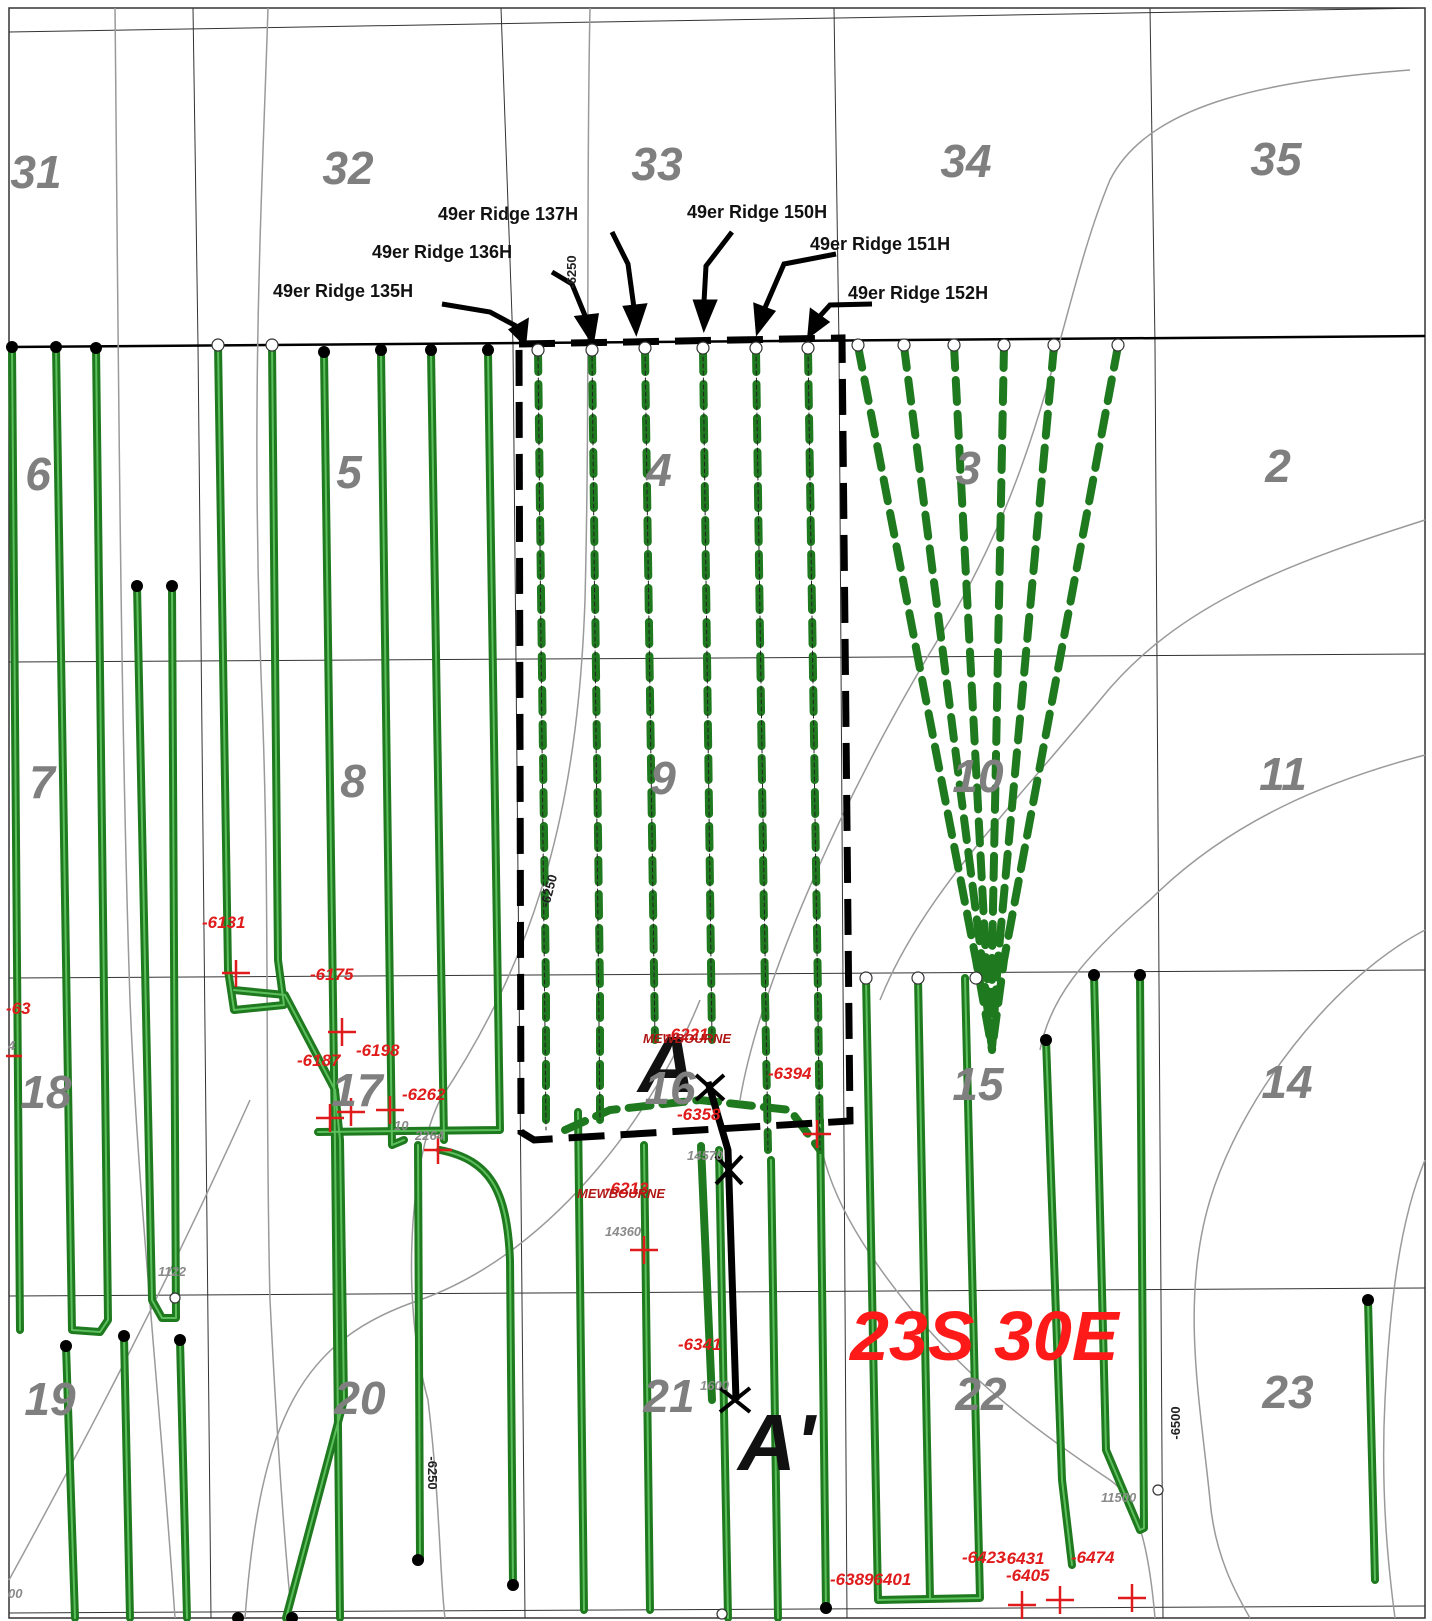 The image size is (1432, 1621). I want to click on operator-labels: MEWBOURNE MEWBOURNE, so click(654, 1116).